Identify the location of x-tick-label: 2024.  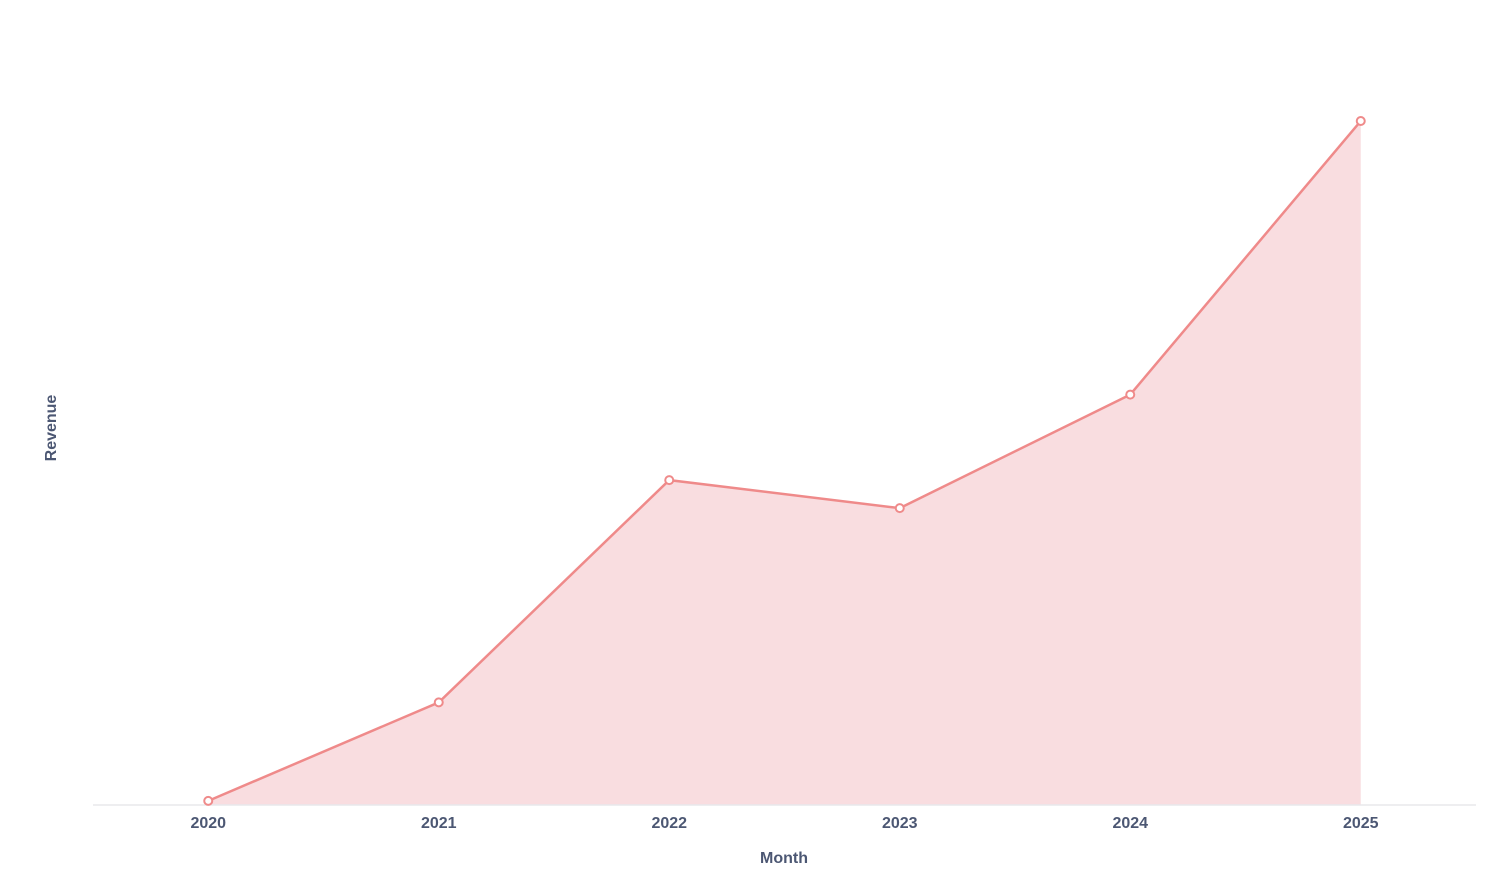
(1130, 823).